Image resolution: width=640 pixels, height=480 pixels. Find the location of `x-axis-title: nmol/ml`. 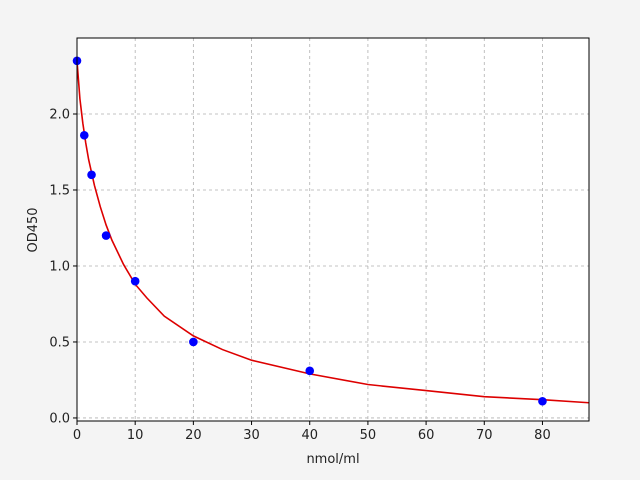

x-axis-title: nmol/ml is located at coordinates (332, 459).